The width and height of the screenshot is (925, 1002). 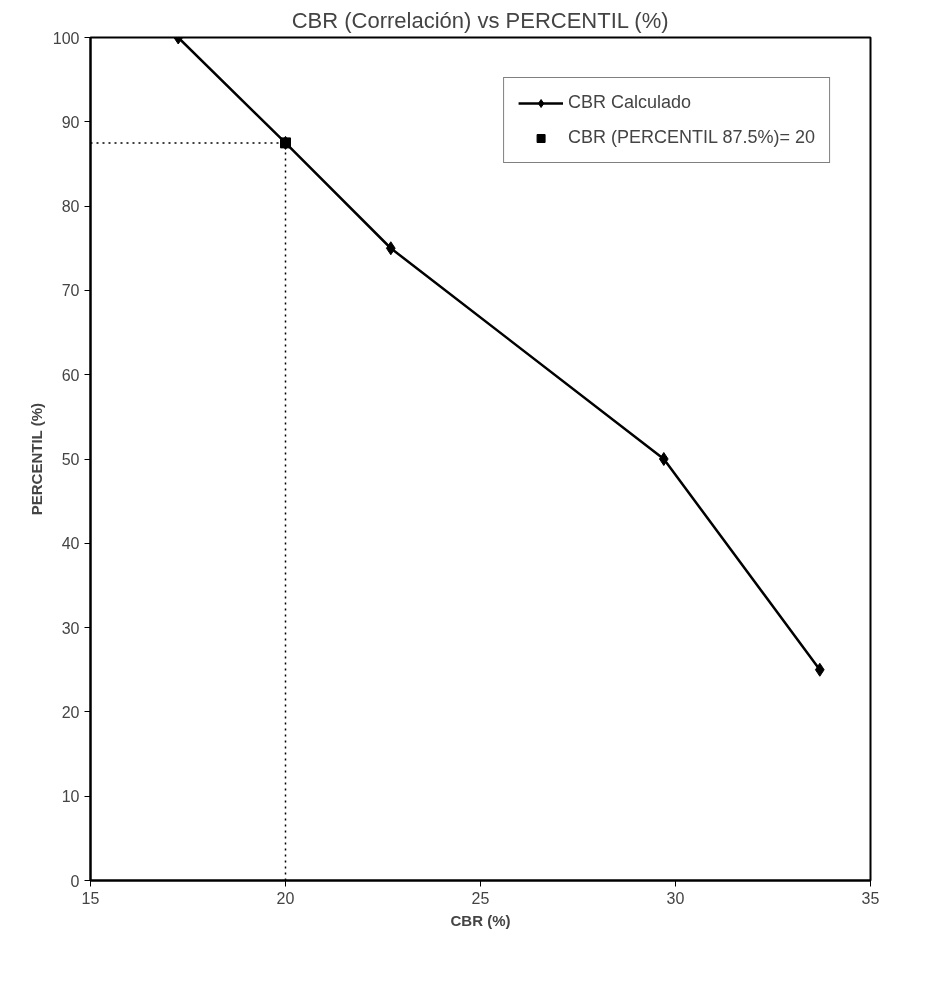 What do you see at coordinates (70, 712) in the screenshot?
I see `y-tick-label: 20` at bounding box center [70, 712].